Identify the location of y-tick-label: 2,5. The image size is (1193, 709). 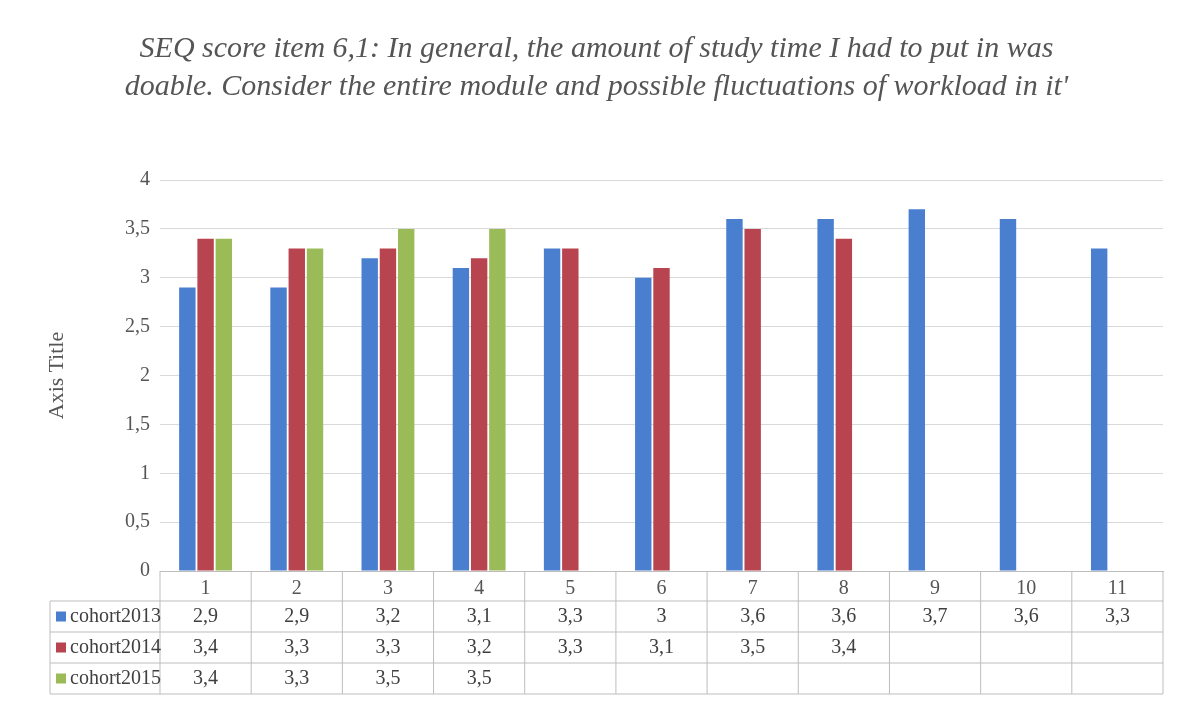
(137, 324).